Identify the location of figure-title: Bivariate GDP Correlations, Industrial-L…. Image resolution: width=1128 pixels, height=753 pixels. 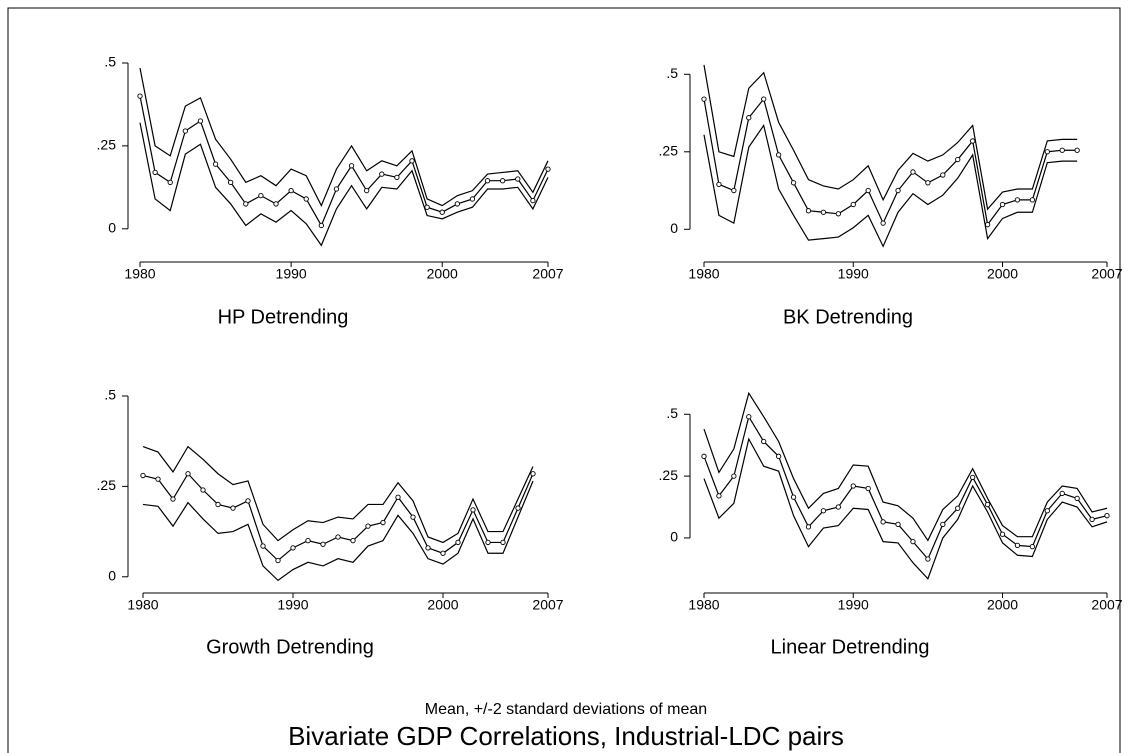
(566, 736).